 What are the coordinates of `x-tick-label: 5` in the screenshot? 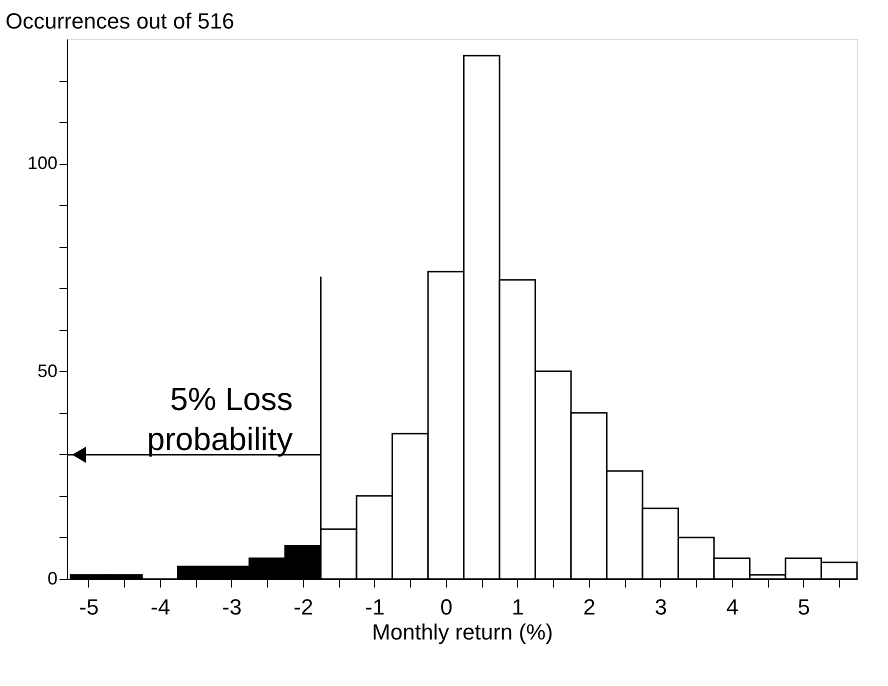 It's located at (804, 607).